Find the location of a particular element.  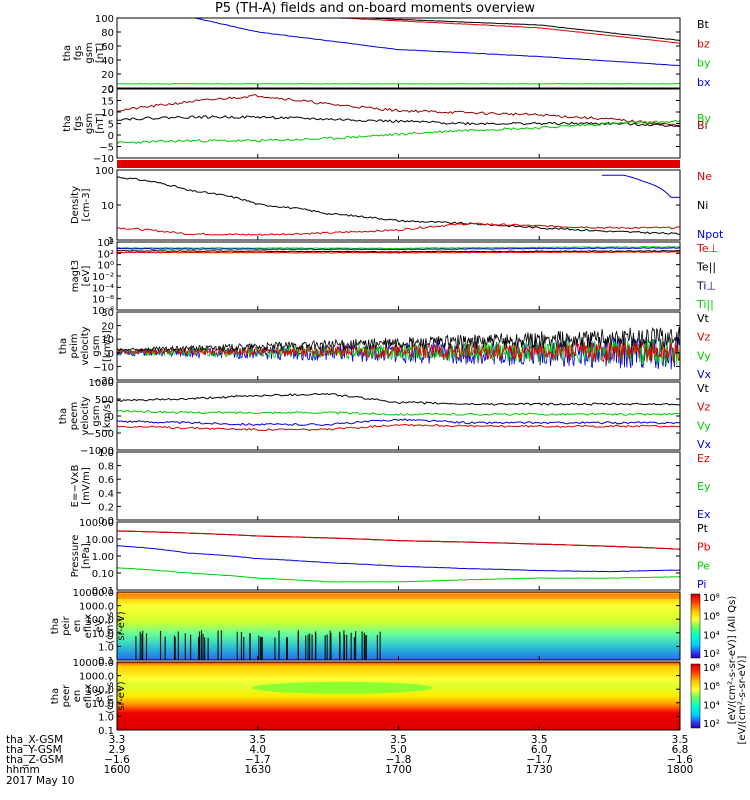

series-b-black-line is located at coordinates (398, 121).